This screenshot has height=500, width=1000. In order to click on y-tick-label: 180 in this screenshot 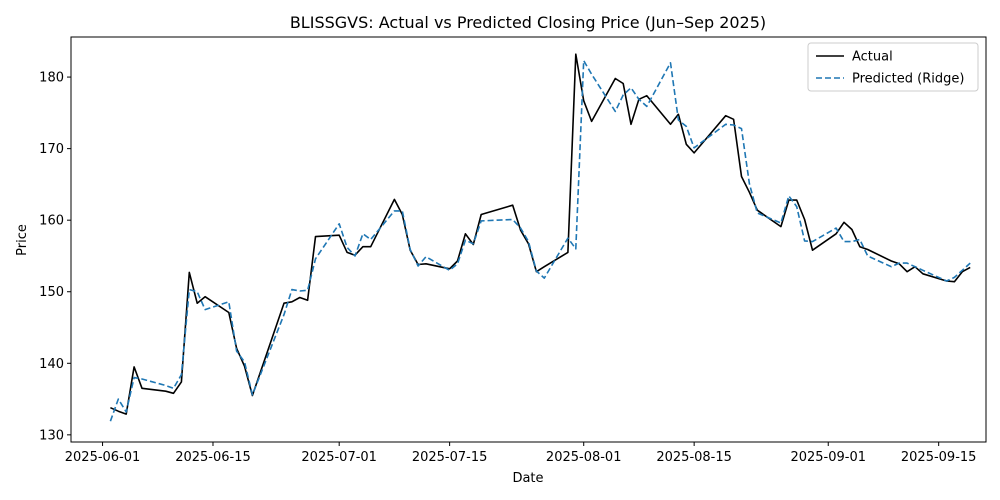, I will do `click(51, 78)`.